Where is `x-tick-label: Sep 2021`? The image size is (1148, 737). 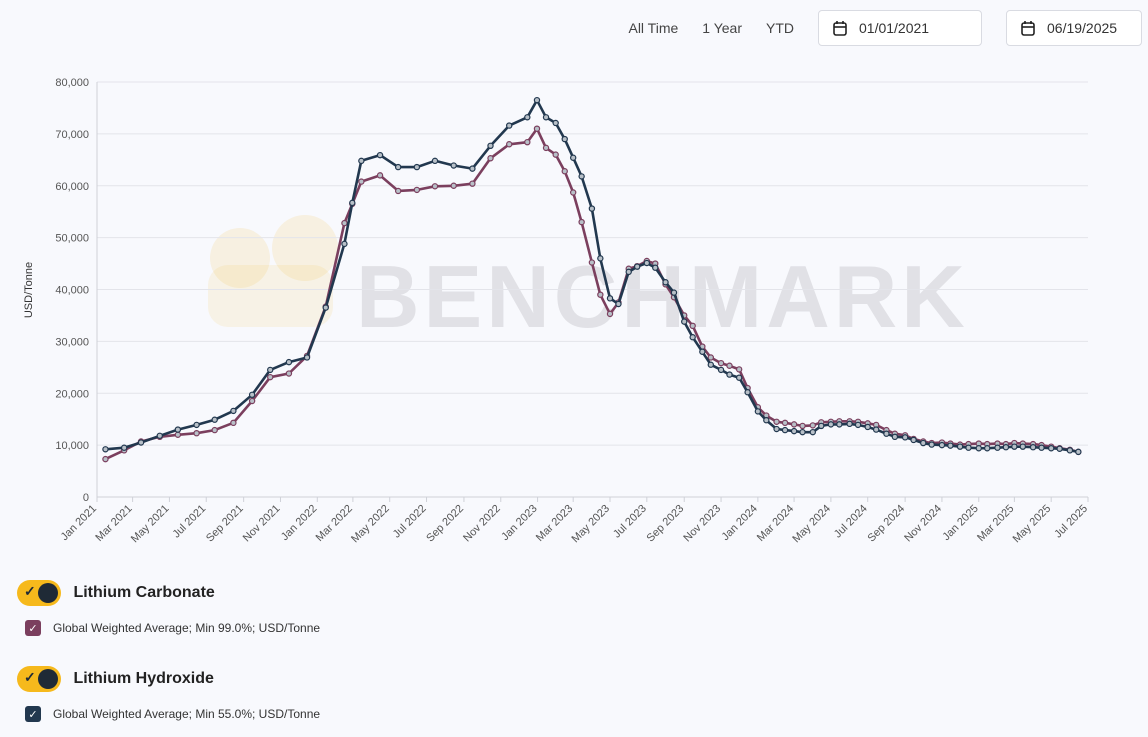 x-tick-label: Sep 2021 is located at coordinates (225, 524).